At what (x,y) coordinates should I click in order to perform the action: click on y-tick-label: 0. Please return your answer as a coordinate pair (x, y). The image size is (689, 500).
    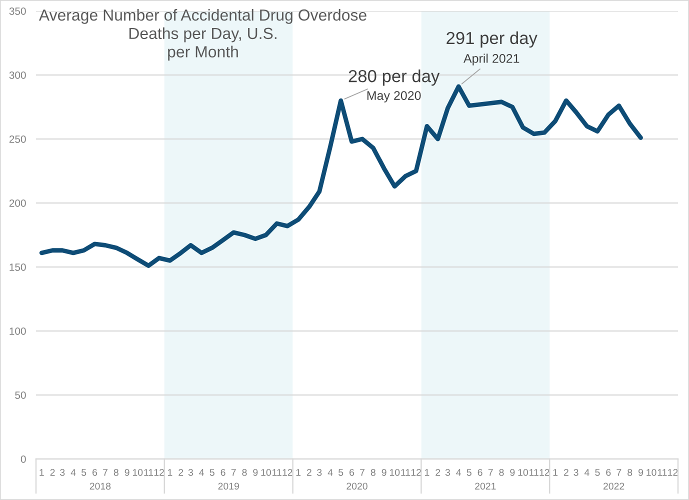
    Looking at the image, I should click on (23, 459).